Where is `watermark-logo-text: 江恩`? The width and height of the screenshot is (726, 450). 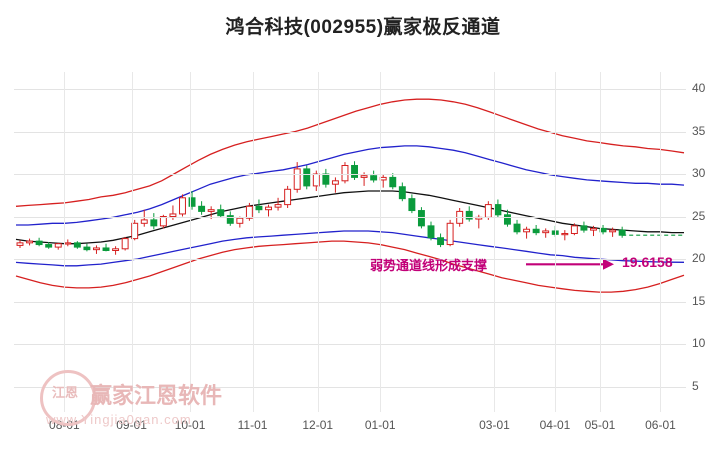
watermark-logo-text: 江恩 is located at coordinates (65, 392).